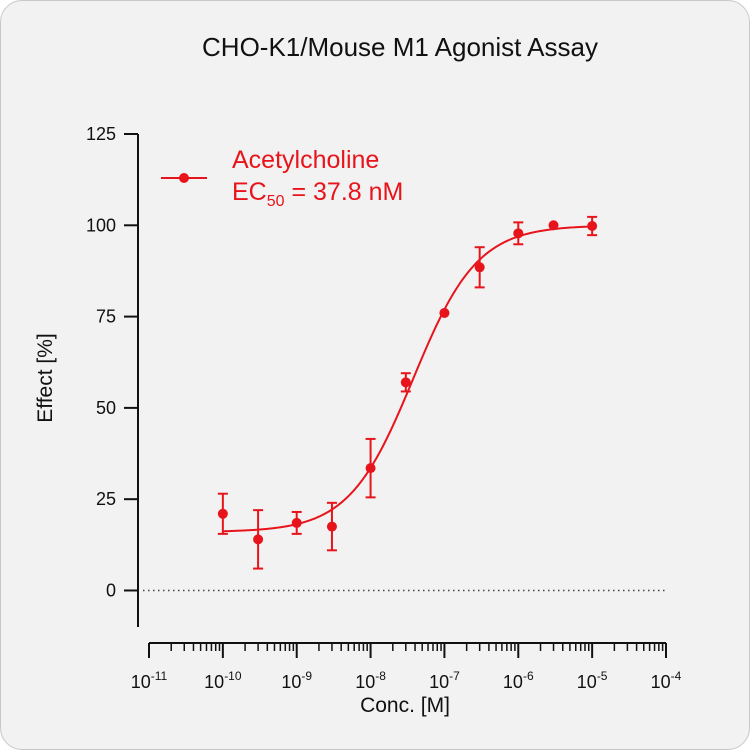 This screenshot has height=750, width=750. What do you see at coordinates (106, 317) in the screenshot?
I see `y-tick-label: 75` at bounding box center [106, 317].